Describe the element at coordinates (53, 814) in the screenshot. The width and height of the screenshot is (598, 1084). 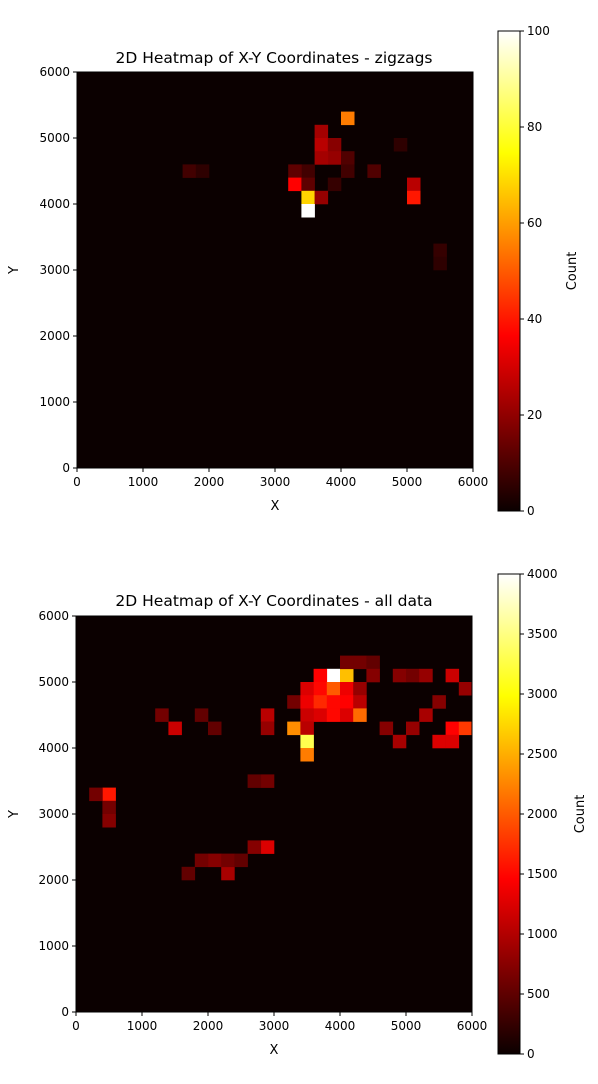
I see `y-tick-label: 3000` at that location.